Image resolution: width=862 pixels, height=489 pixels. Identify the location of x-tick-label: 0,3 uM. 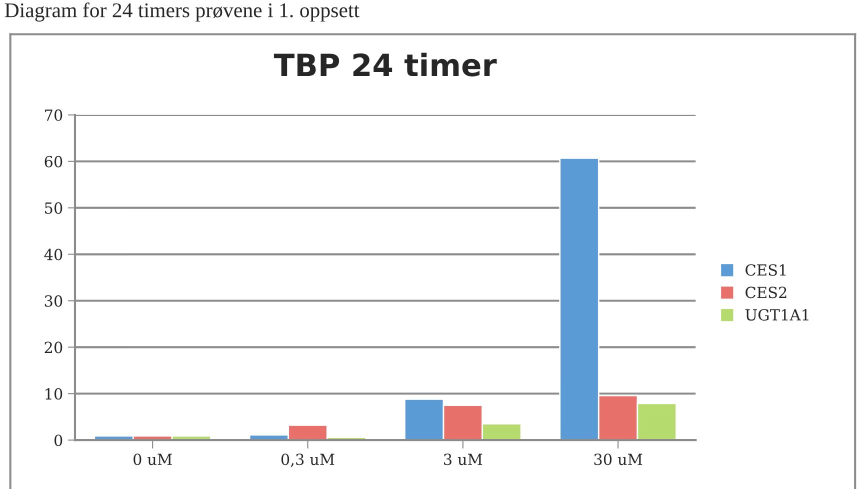
(307, 460).